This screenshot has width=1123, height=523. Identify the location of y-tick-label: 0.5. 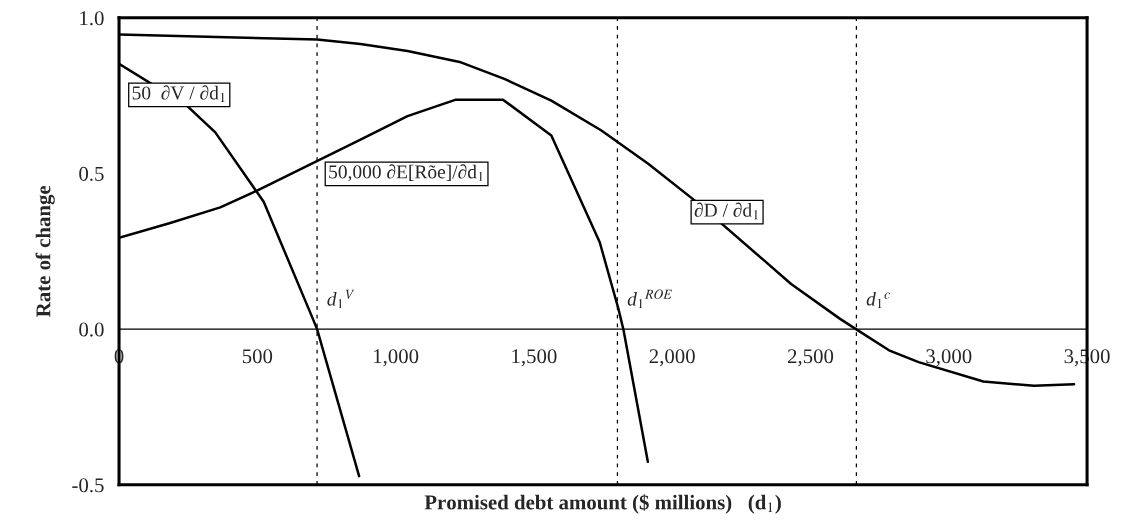
(91, 173).